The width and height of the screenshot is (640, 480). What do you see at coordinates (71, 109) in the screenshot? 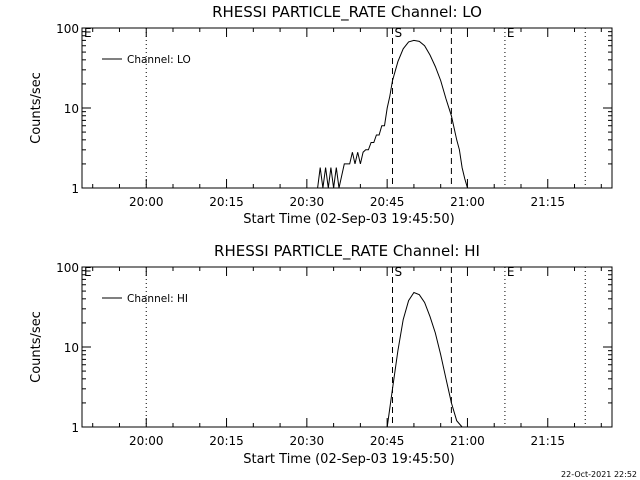
I see `chart-0-y-tick-label: 10` at bounding box center [71, 109].